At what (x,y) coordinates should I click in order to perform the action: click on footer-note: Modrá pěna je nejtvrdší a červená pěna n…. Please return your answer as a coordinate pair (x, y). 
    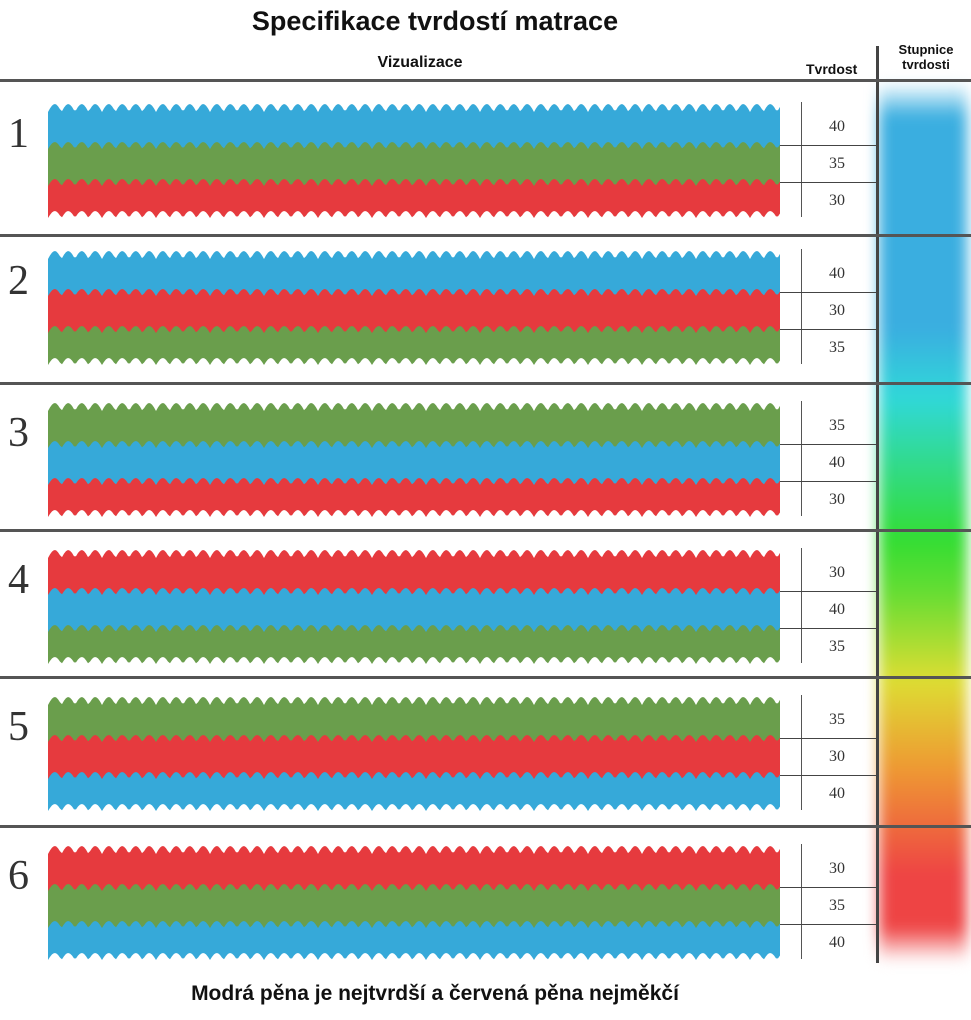
    Looking at the image, I should click on (435, 993).